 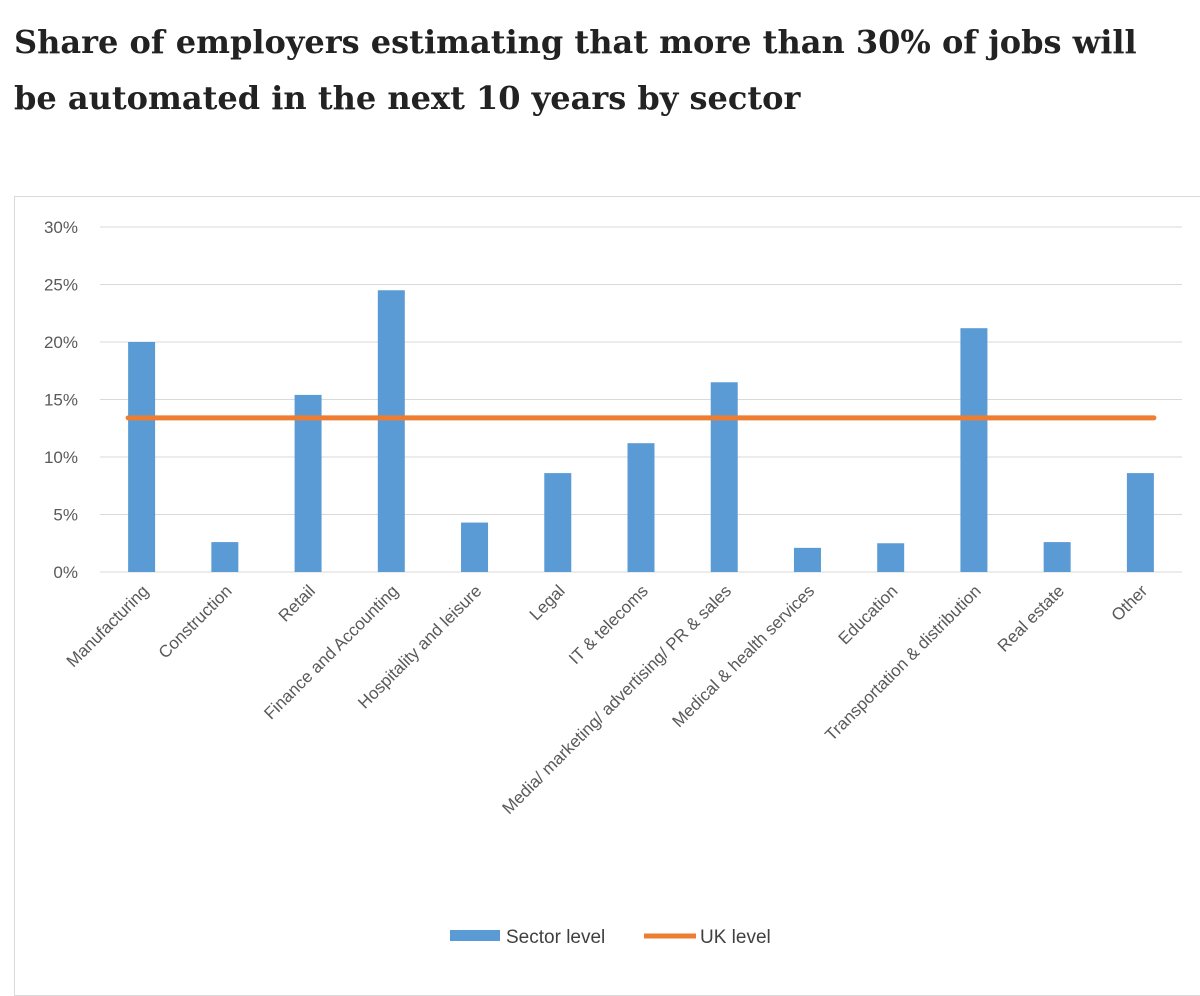 I want to click on bar-transportation-distribution, so click(x=974, y=450).